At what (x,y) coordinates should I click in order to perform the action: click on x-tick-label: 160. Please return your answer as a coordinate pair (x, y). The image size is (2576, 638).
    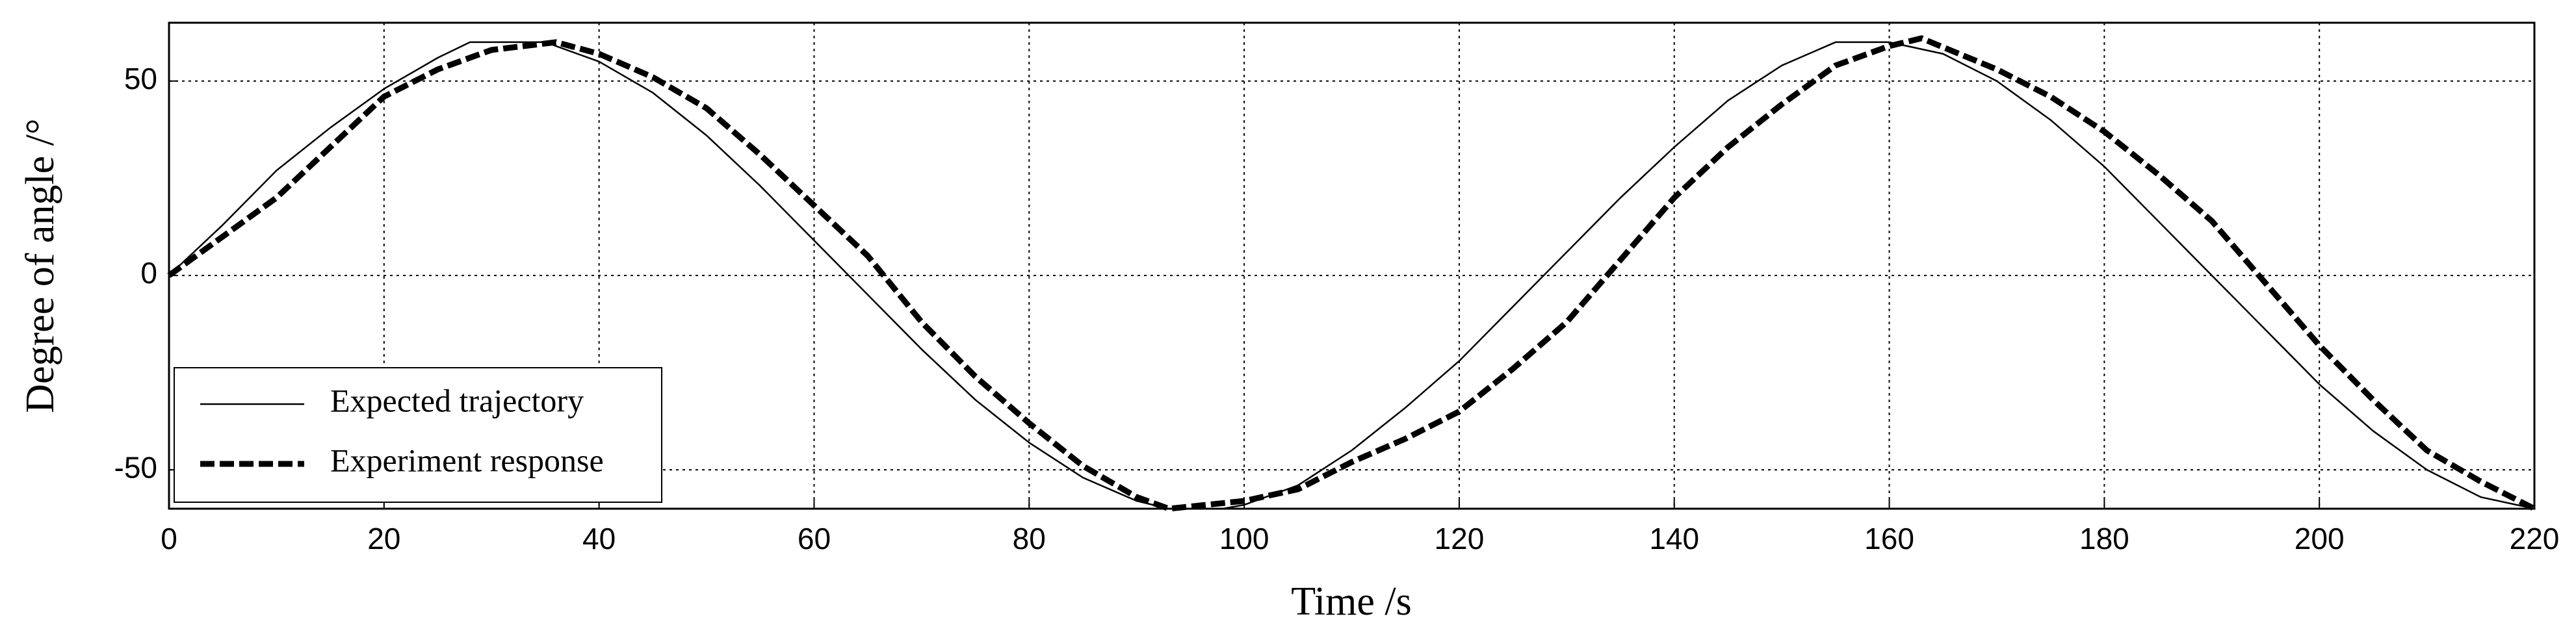
    Looking at the image, I should click on (1889, 538).